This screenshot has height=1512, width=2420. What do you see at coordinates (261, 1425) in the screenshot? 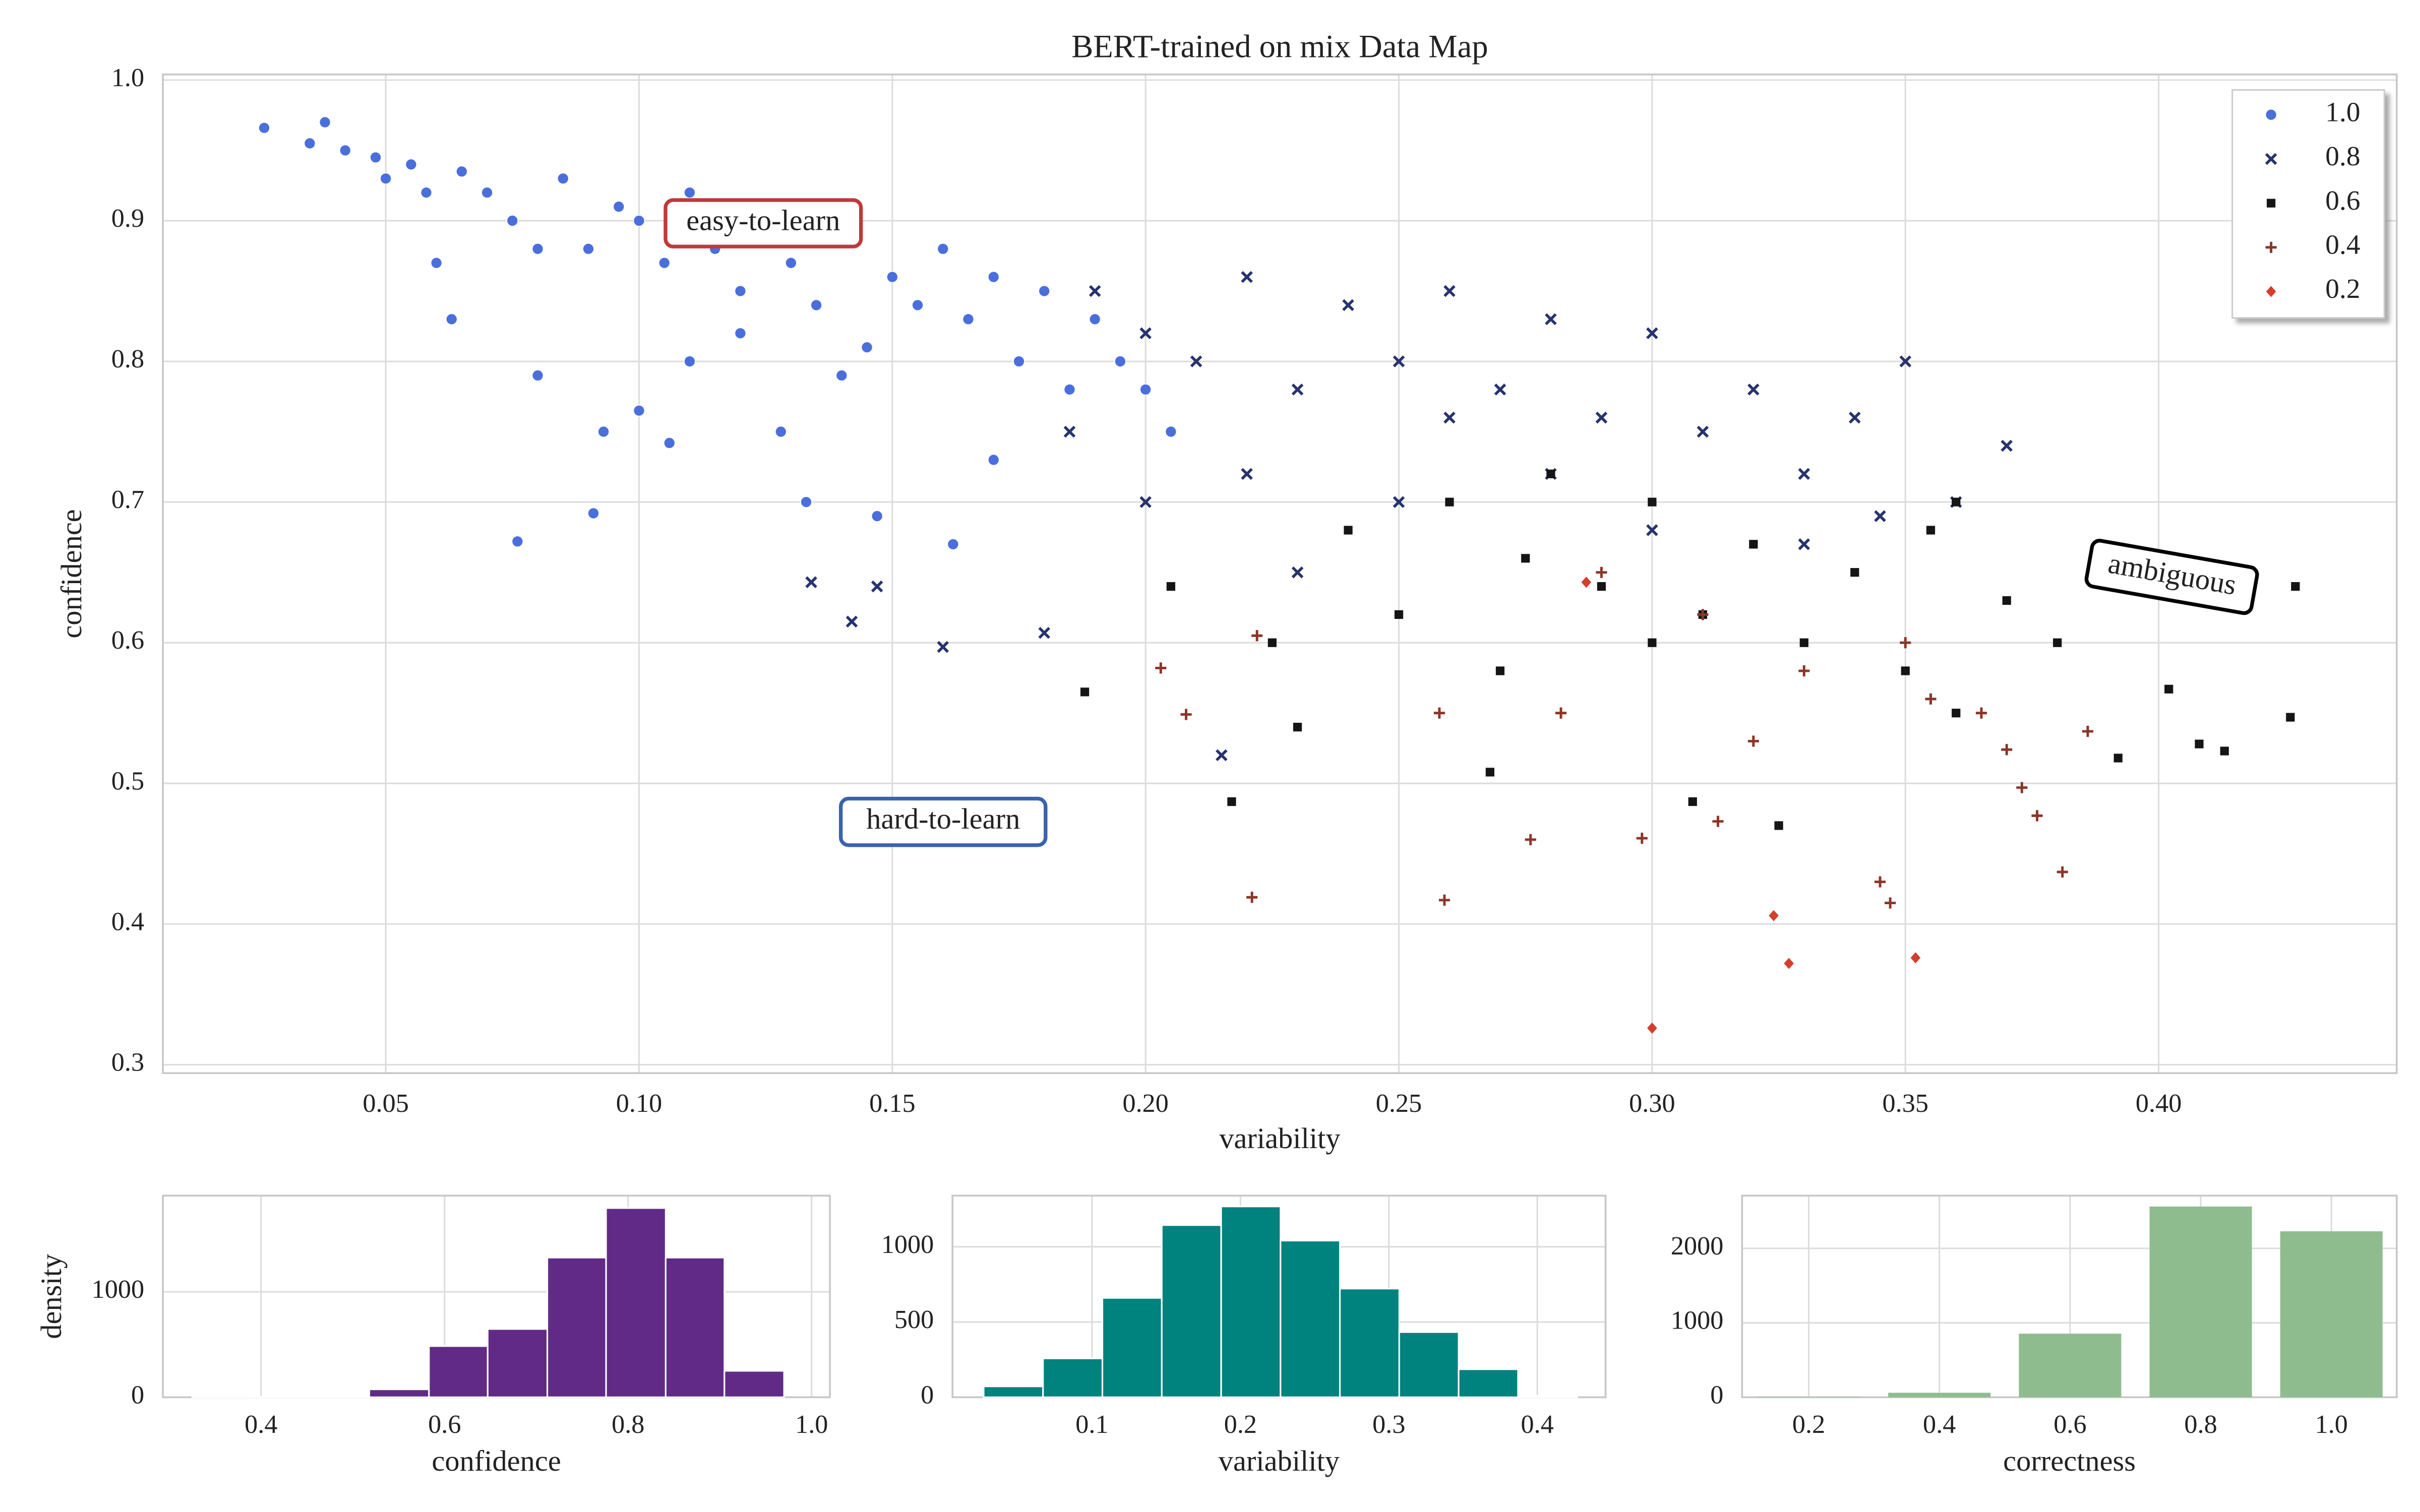
I see `x-tick-label: 0.4` at bounding box center [261, 1425].